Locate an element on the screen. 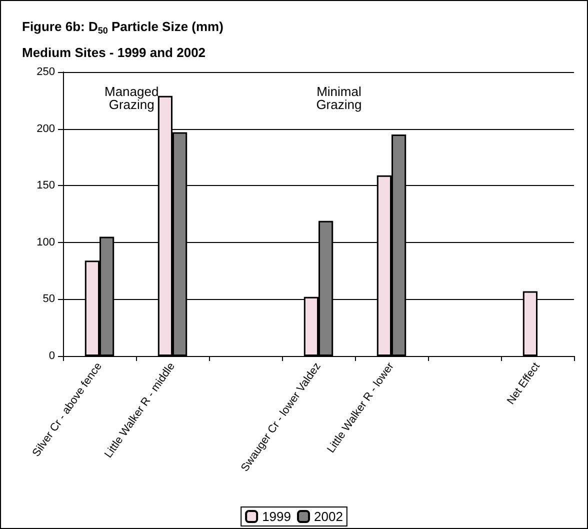 Image resolution: width=588 pixels, height=529 pixels. y-tick-label: 50 is located at coordinates (48, 299).